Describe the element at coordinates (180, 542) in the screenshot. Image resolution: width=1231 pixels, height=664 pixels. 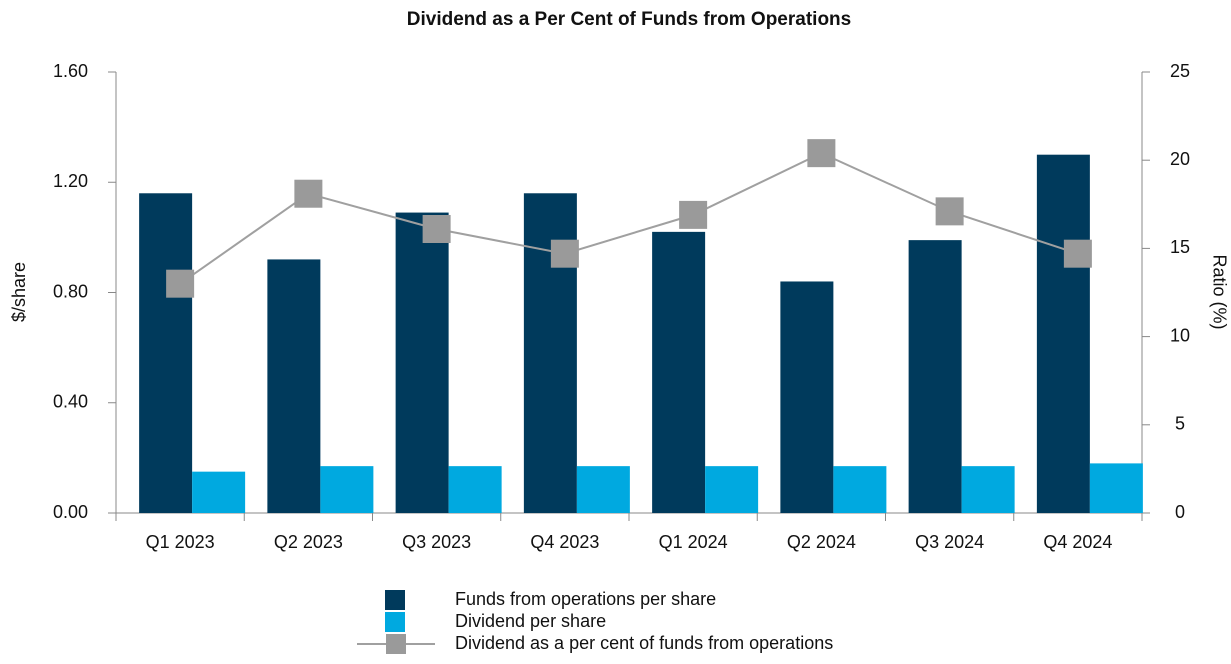
I see `x-tick-label: Q1 2023` at that location.